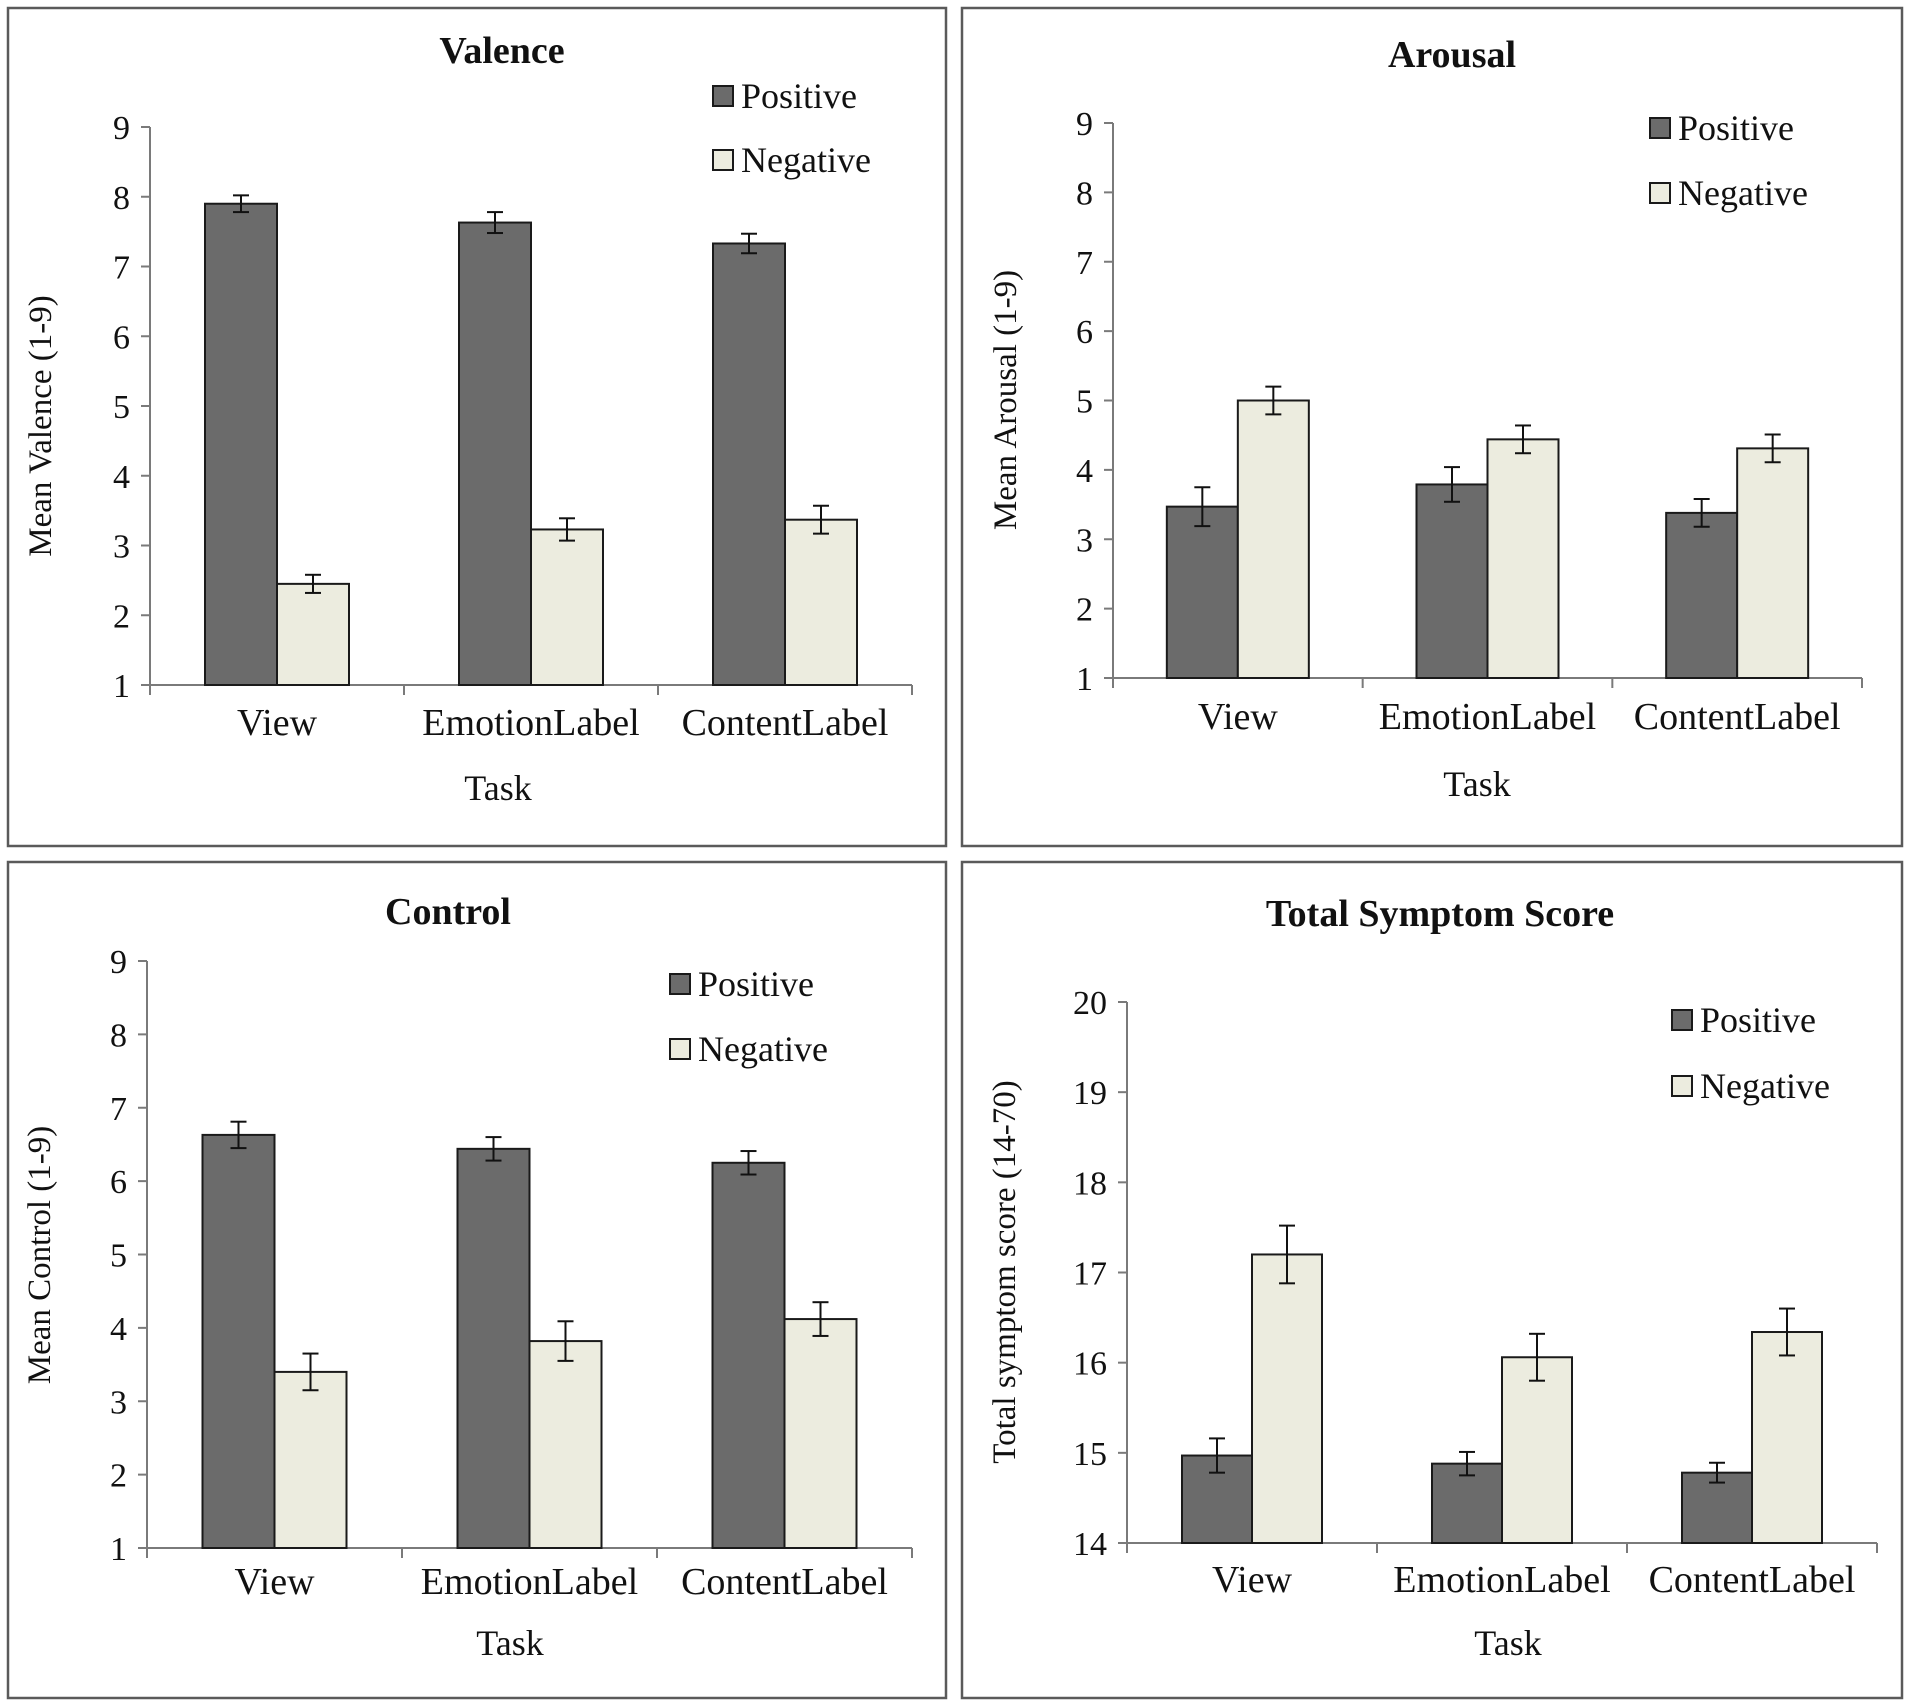 The height and width of the screenshot is (1706, 1910). Describe the element at coordinates (1006, 400) in the screenshot. I see `y-axis-title: Mean Arousal (1-9)` at that location.